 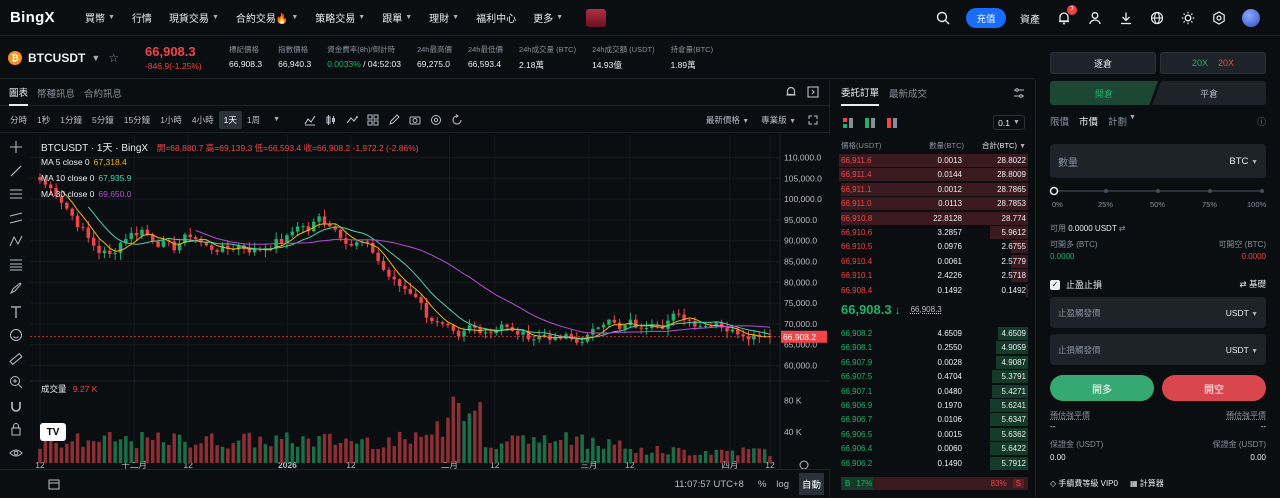 I want to click on timeframe-0: 分時, so click(x=19, y=119).